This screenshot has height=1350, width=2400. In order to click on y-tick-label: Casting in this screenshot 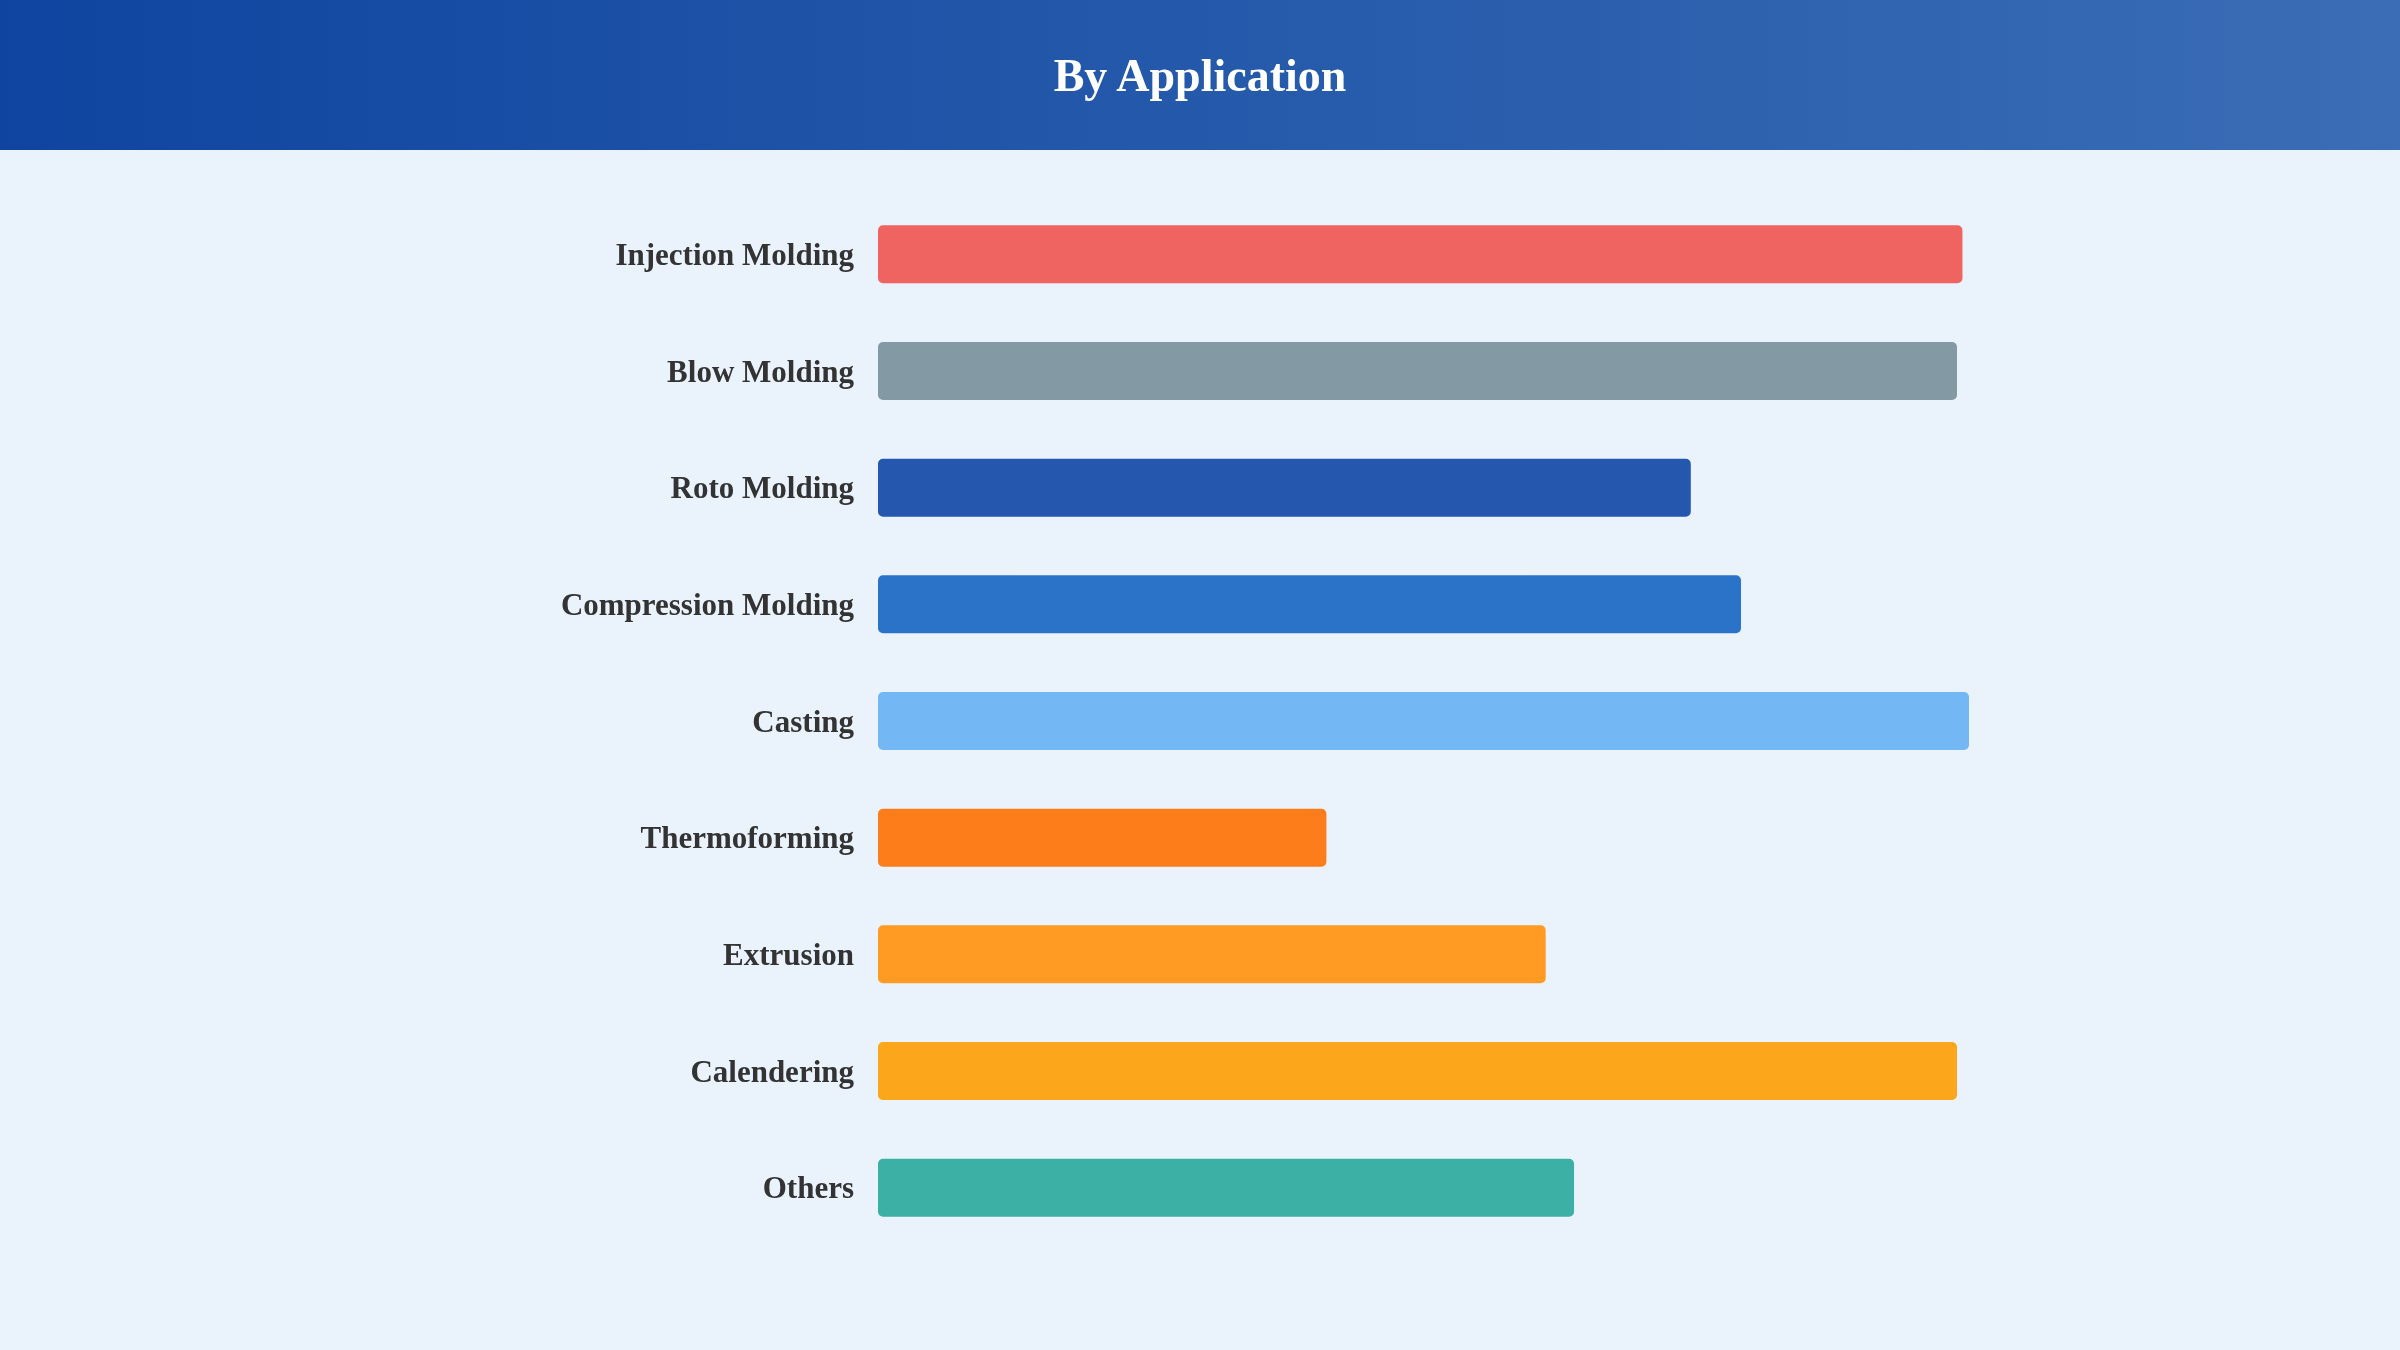, I will do `click(803, 721)`.